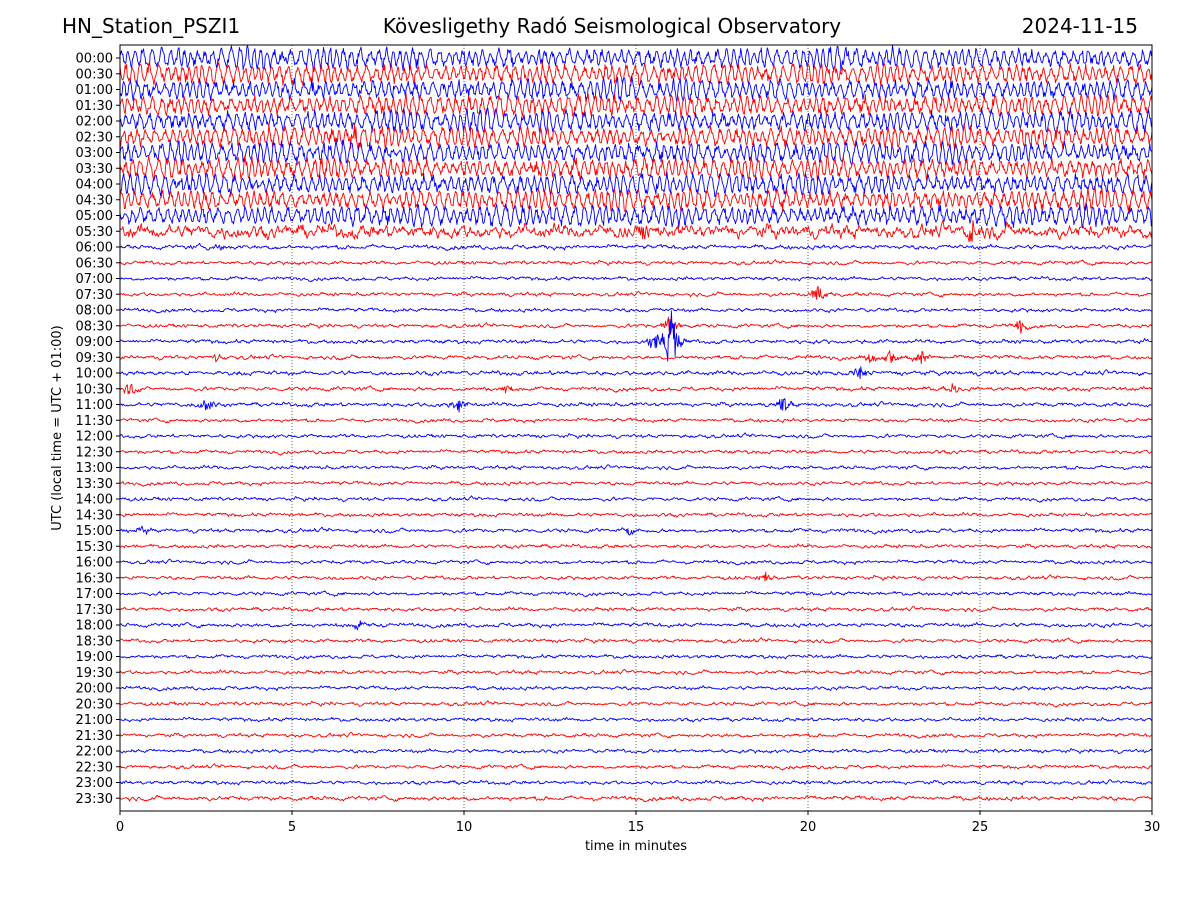 The image size is (1200, 900). I want to click on row-label: 08:00, so click(94, 311).